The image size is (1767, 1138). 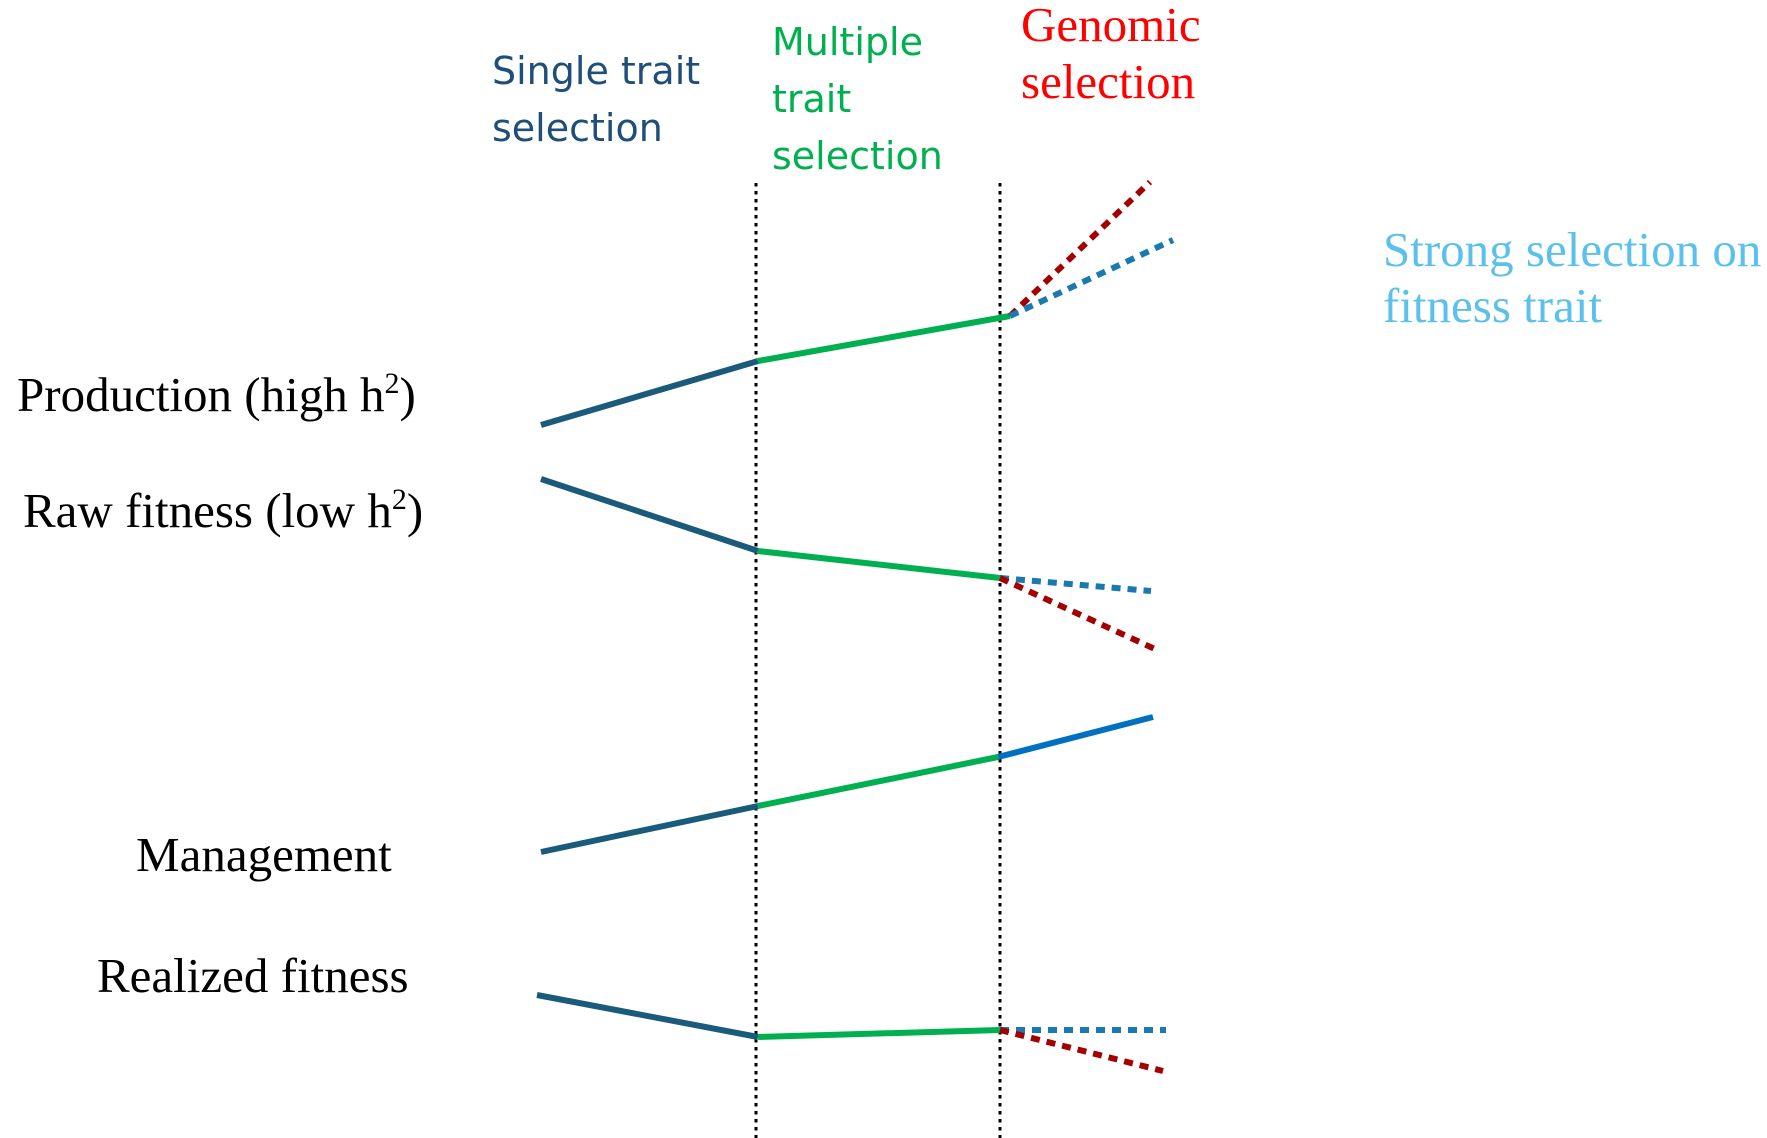 I want to click on management-segment-genomic, so click(x=1075, y=737).